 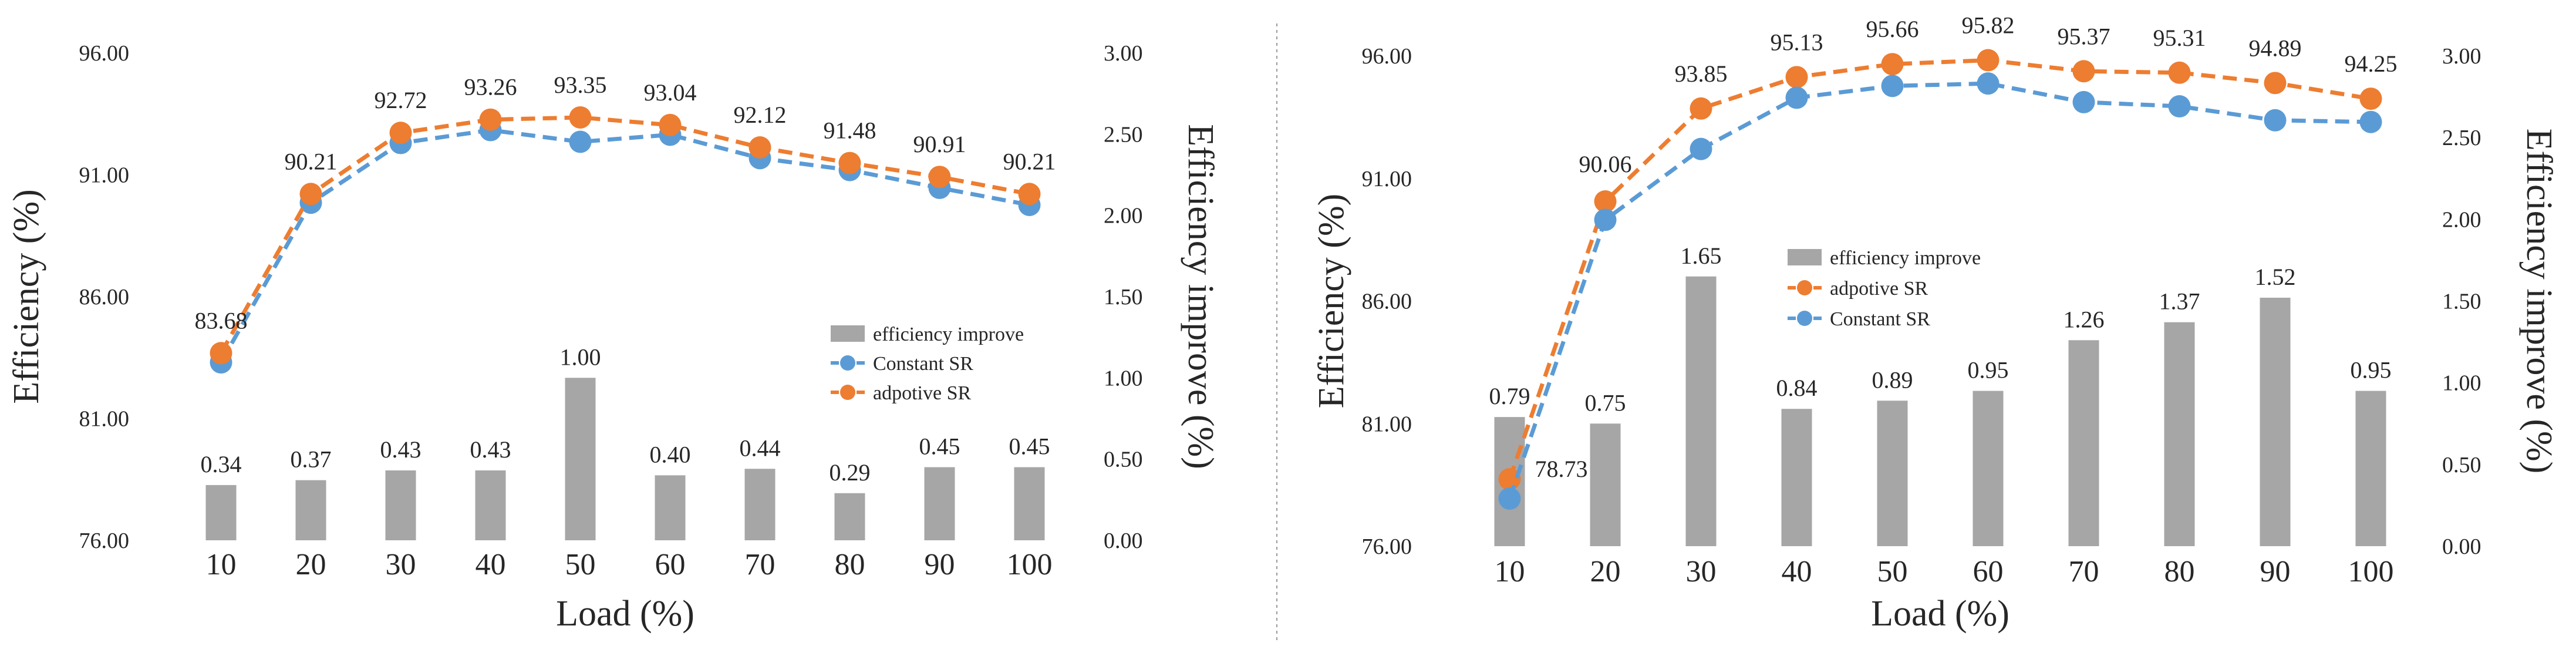 I want to click on x-axis-title: Load (%), so click(x=1940, y=614).